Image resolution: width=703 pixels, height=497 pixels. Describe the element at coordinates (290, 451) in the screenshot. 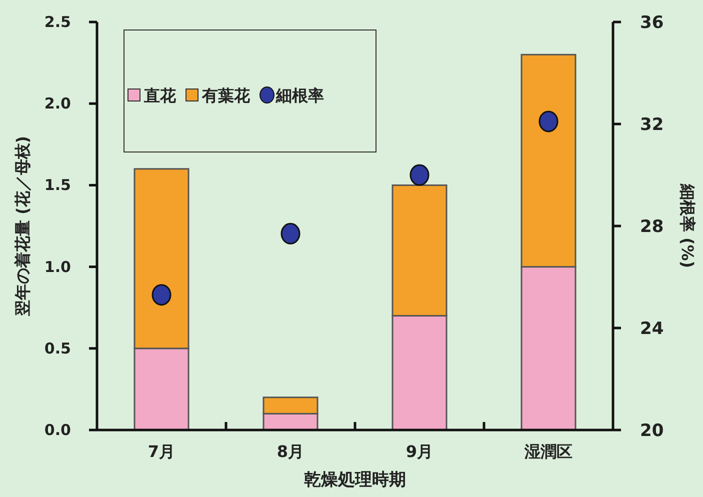

I see `x-tick-label: 8月` at that location.